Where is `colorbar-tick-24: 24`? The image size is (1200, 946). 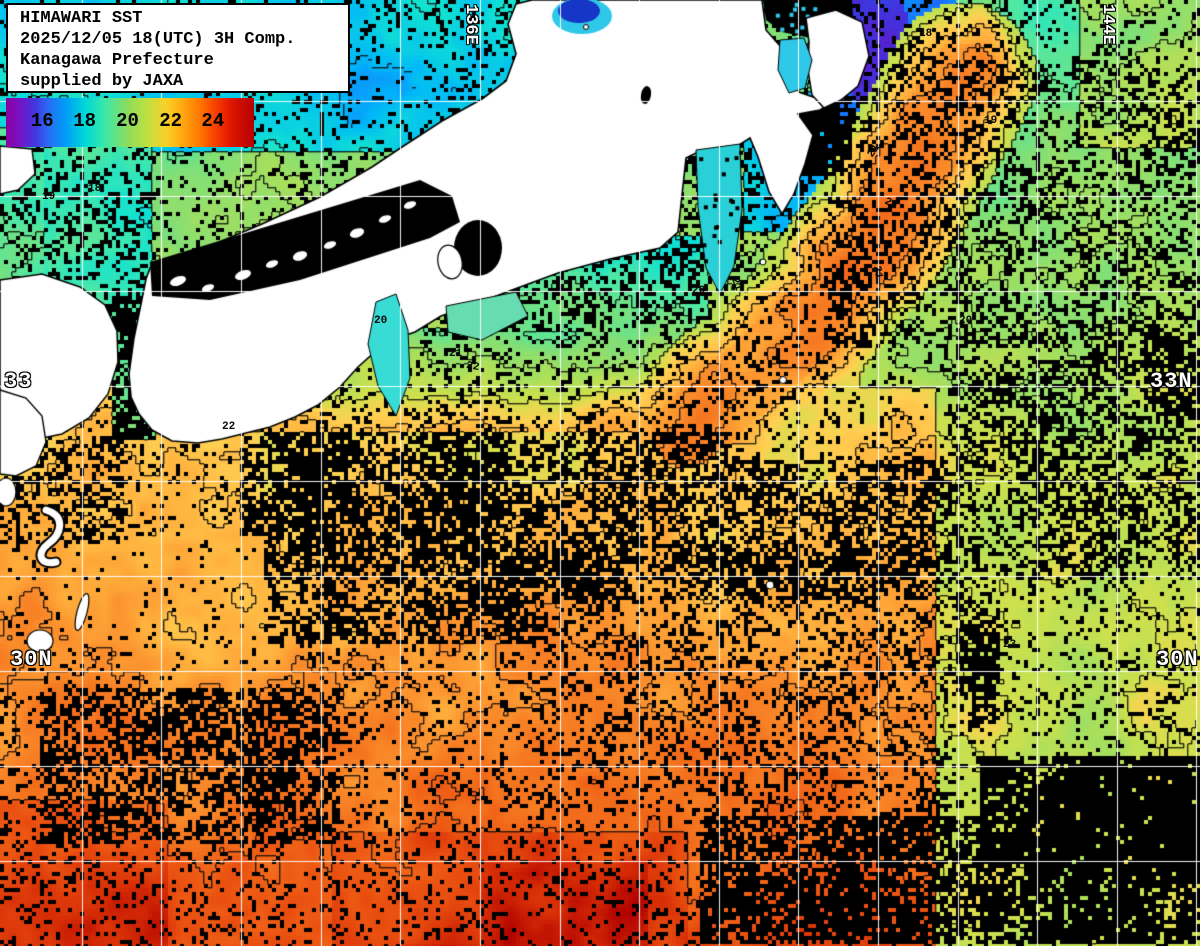
colorbar-tick-24: 24 is located at coordinates (213, 121).